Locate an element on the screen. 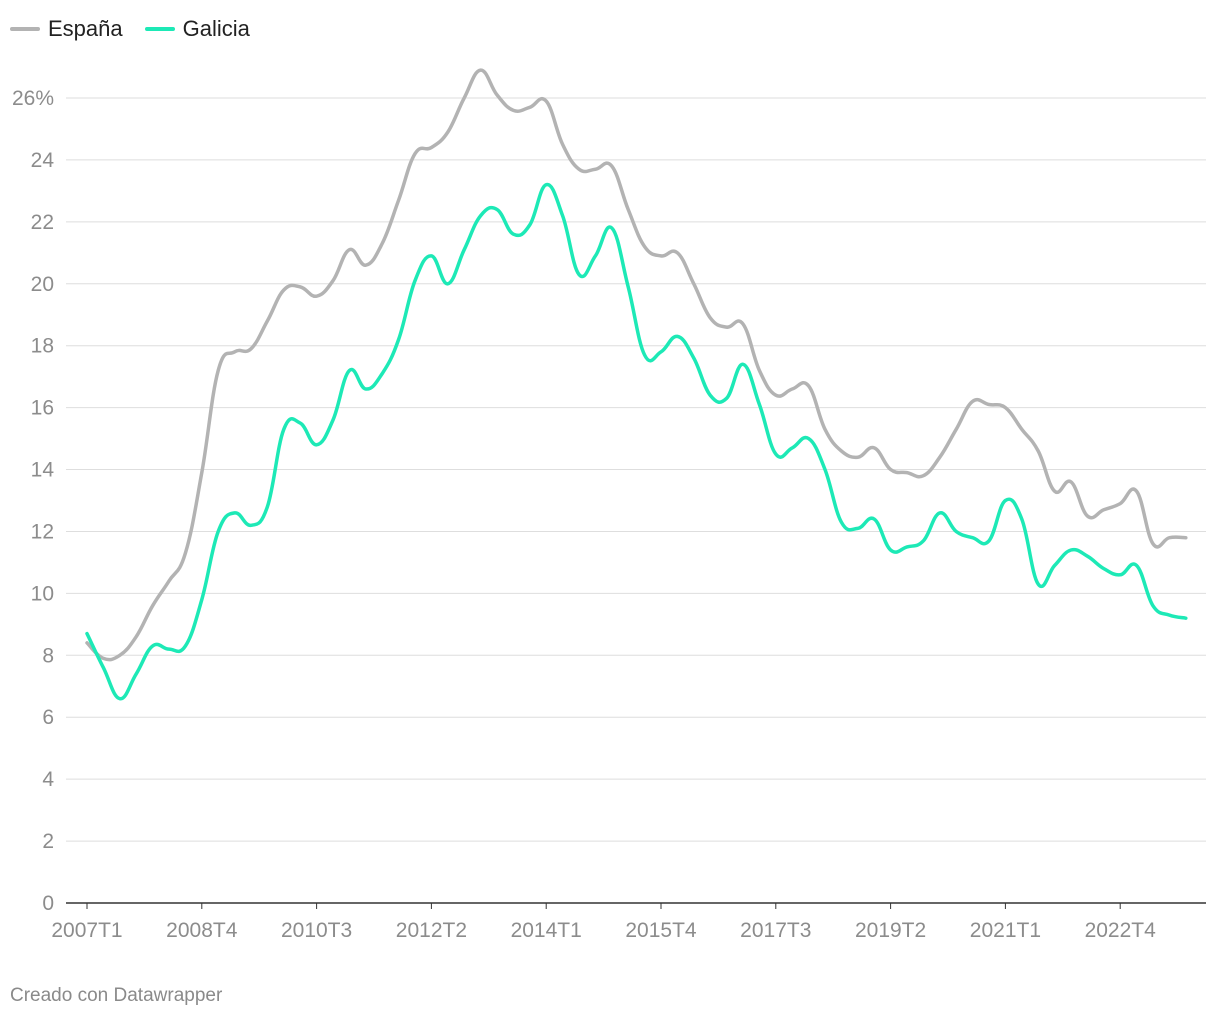 The image size is (1220, 1020). footer-credit: Creado con Datawrapper is located at coordinates (116, 995).